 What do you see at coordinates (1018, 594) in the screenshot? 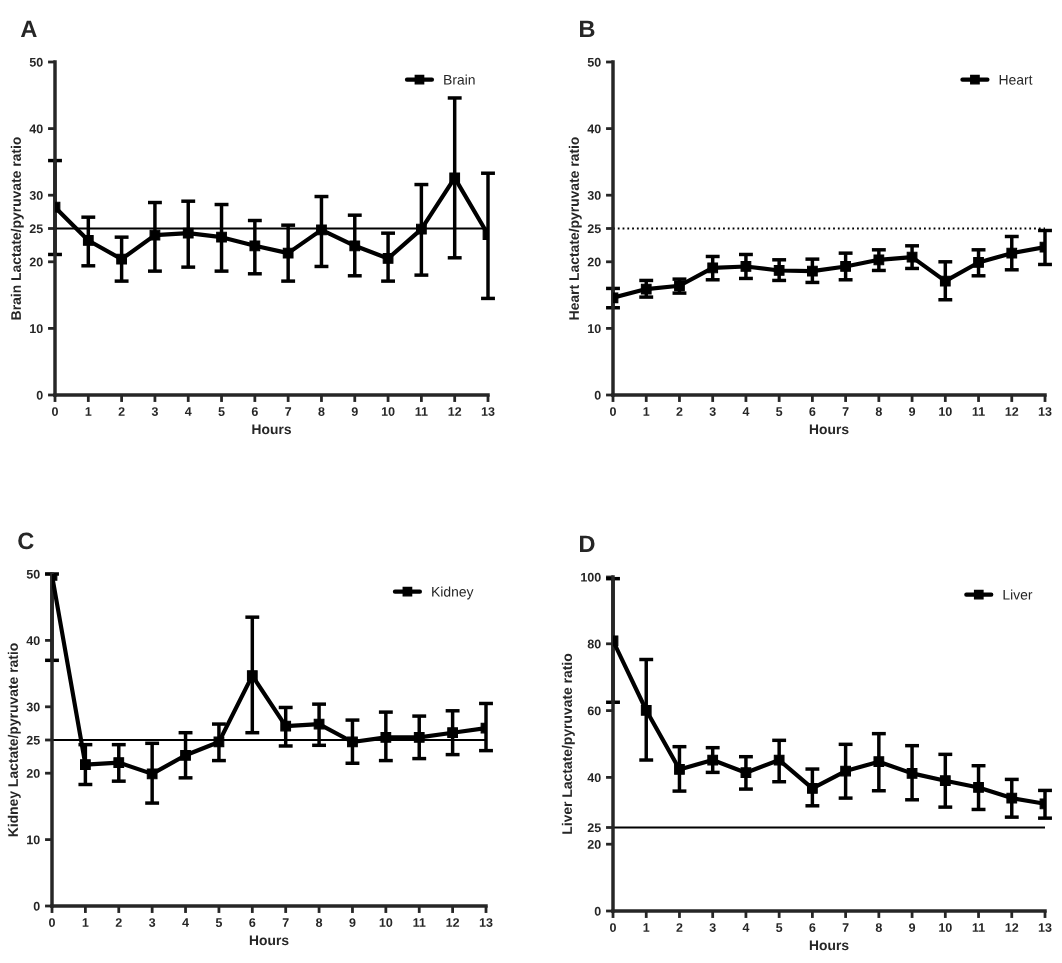
I see `legend-label: Liver` at bounding box center [1018, 594].